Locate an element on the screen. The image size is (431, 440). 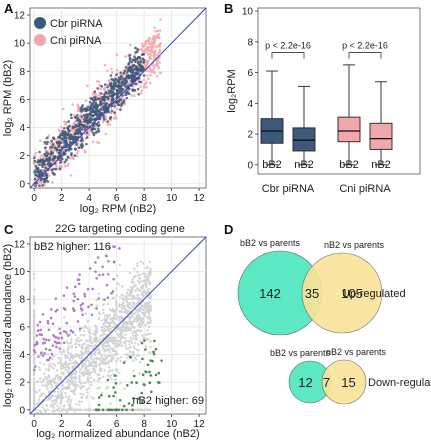
box-label: bB2 is located at coordinates (349, 165).